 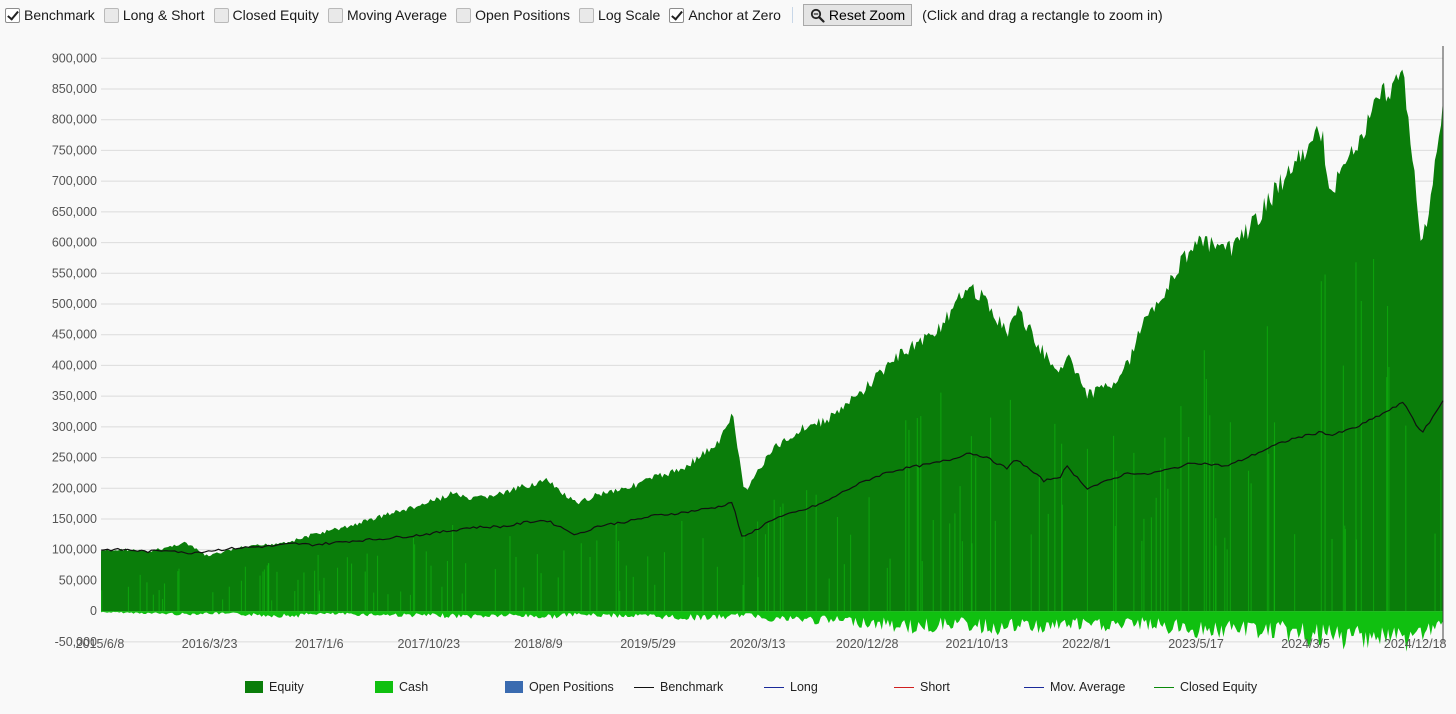 I want to click on y-tick-label: 400,000, so click(x=74, y=365).